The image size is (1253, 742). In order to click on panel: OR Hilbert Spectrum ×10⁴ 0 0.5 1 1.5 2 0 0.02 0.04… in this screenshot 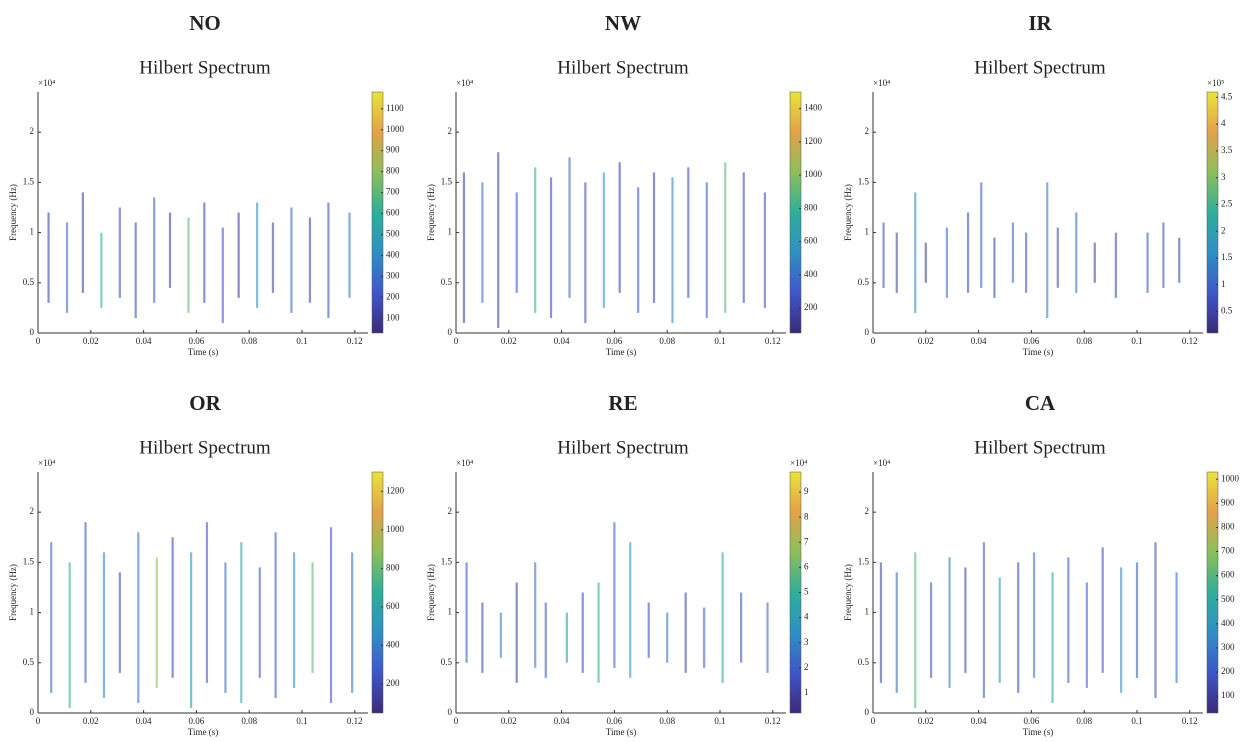, I will do `click(206, 564)`.